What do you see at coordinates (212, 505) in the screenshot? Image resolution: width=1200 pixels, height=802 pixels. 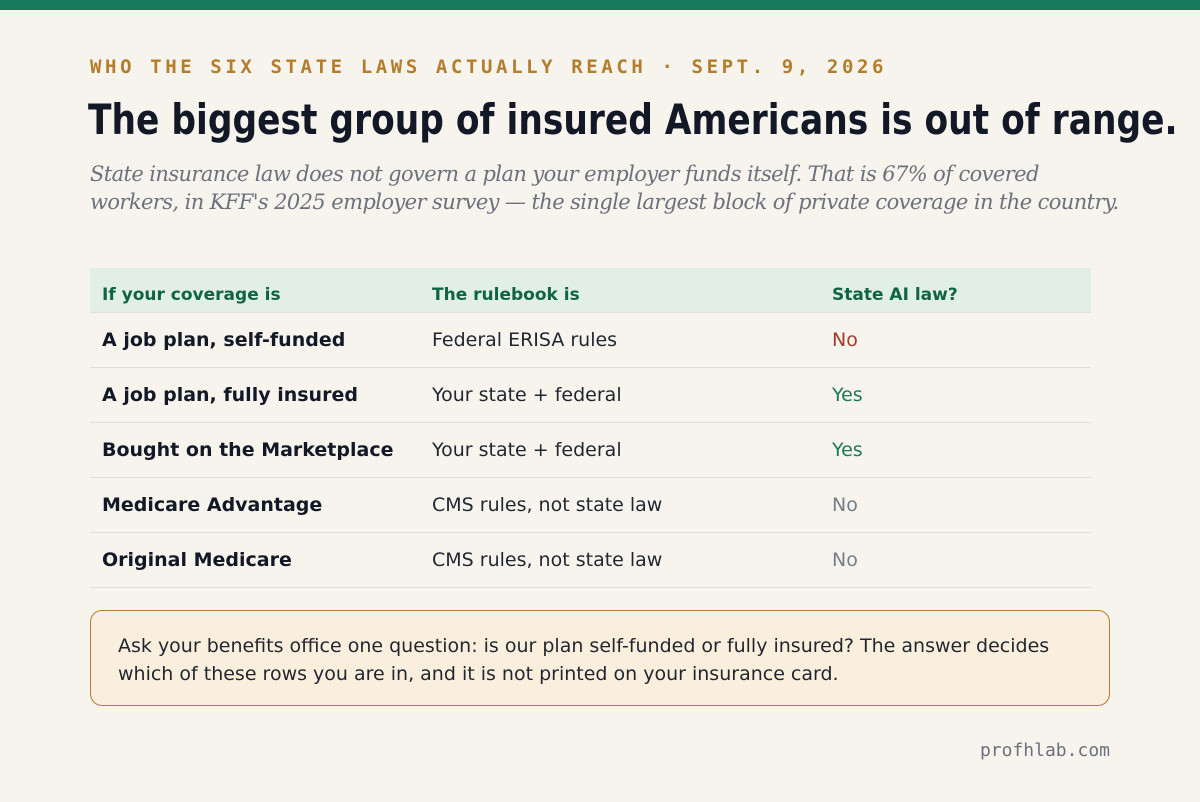 I see `coverage-cell: Medicare Advantage` at bounding box center [212, 505].